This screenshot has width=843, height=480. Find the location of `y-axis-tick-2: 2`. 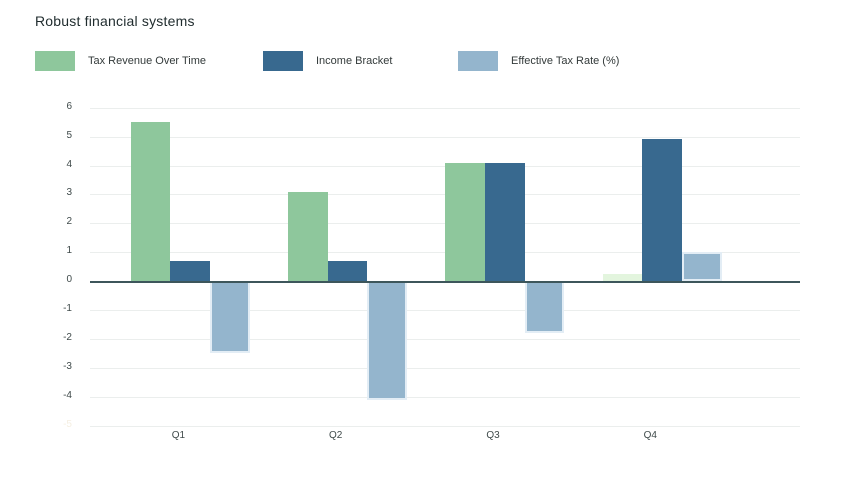

y-axis-tick-2: 2 is located at coordinates (69, 221).